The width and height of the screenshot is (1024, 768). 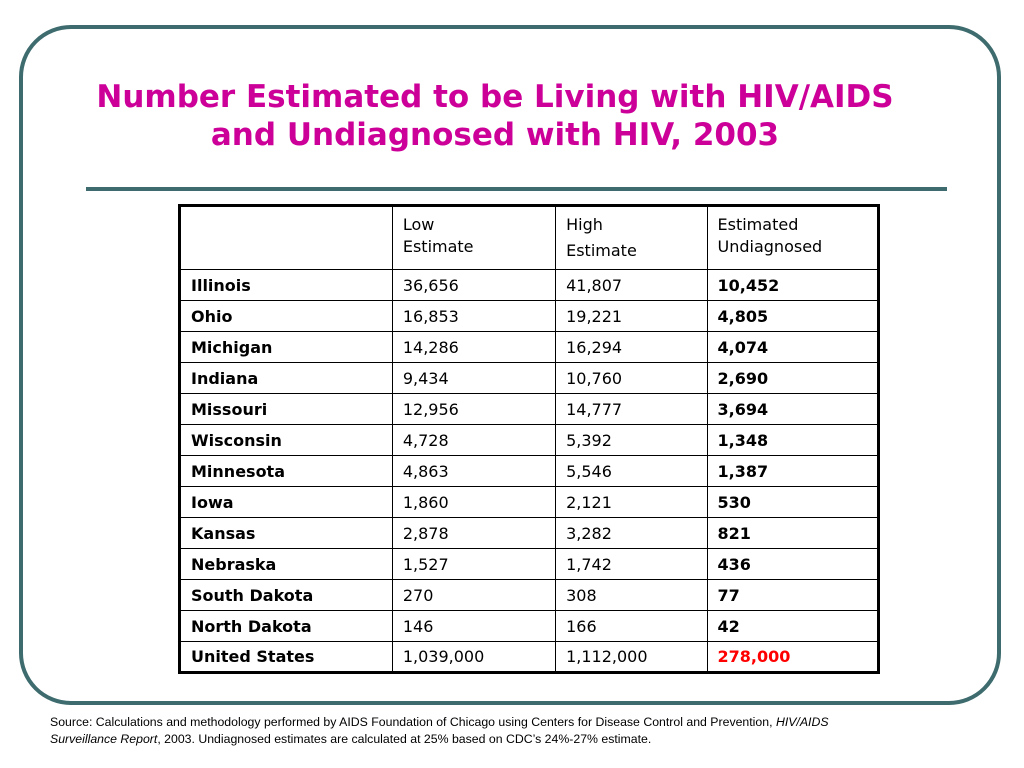 What do you see at coordinates (584, 224) in the screenshot?
I see `header-high-line-1: High` at bounding box center [584, 224].